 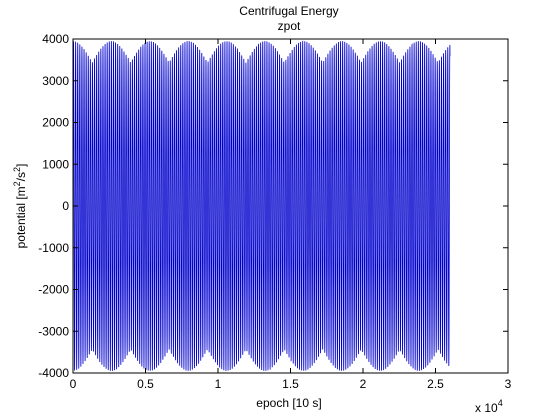 I want to click on x-tick-label: 2, so click(x=363, y=384).